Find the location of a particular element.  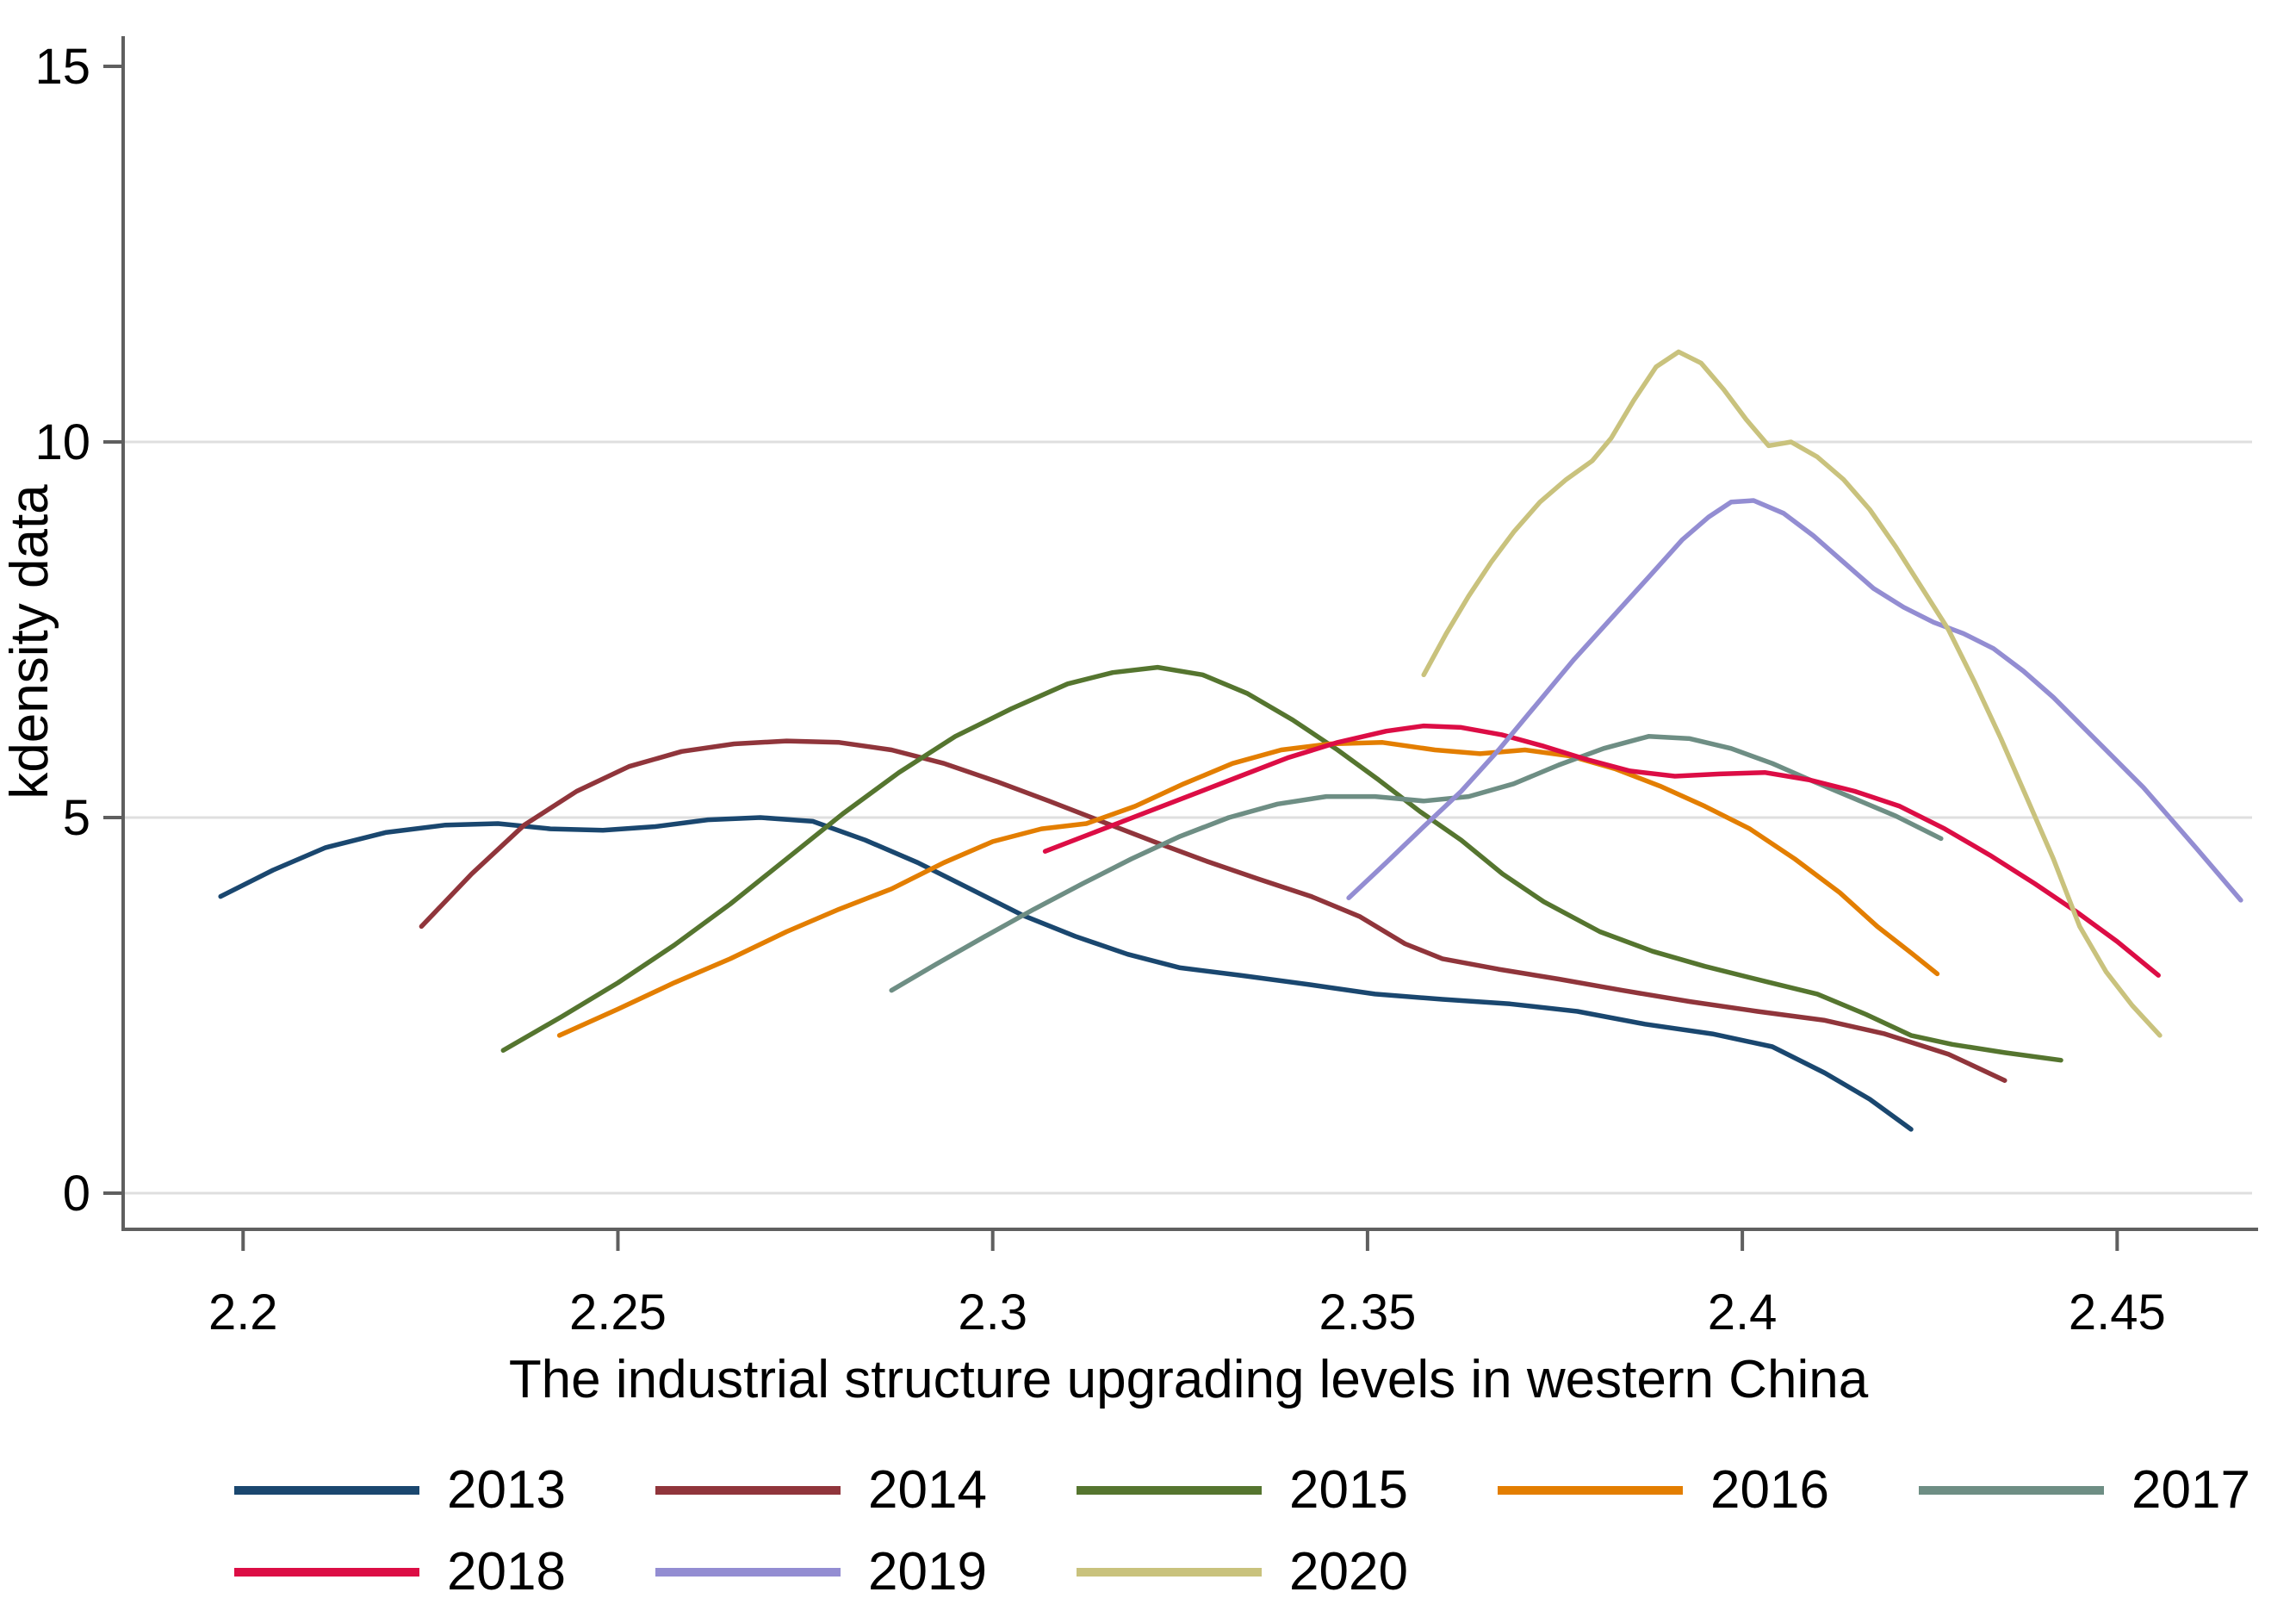

x-axis-ticks: 2.2 2.25 2.3 2.35 2.4 2.45 is located at coordinates (1187, 1284).